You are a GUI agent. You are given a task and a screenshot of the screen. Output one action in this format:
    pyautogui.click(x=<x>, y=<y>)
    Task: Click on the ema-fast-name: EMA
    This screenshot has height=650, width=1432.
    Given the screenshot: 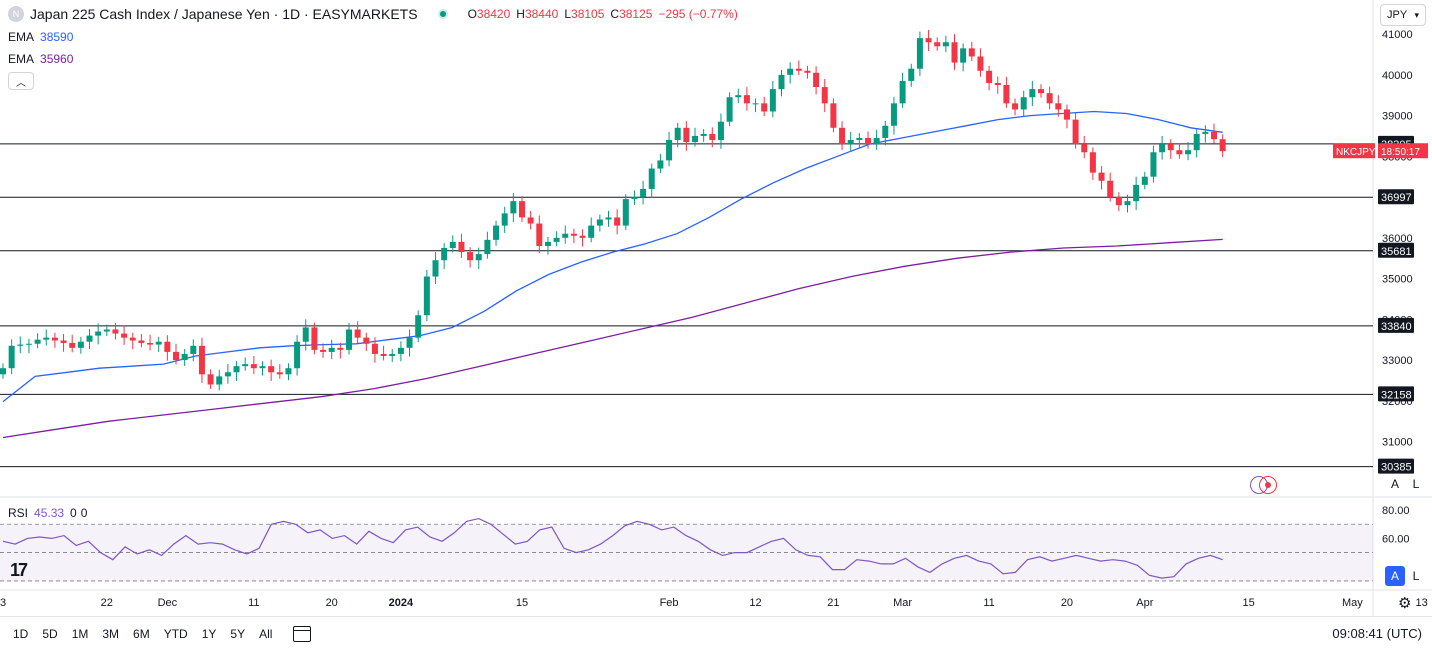 What is the action you would take?
    pyautogui.click(x=21, y=37)
    